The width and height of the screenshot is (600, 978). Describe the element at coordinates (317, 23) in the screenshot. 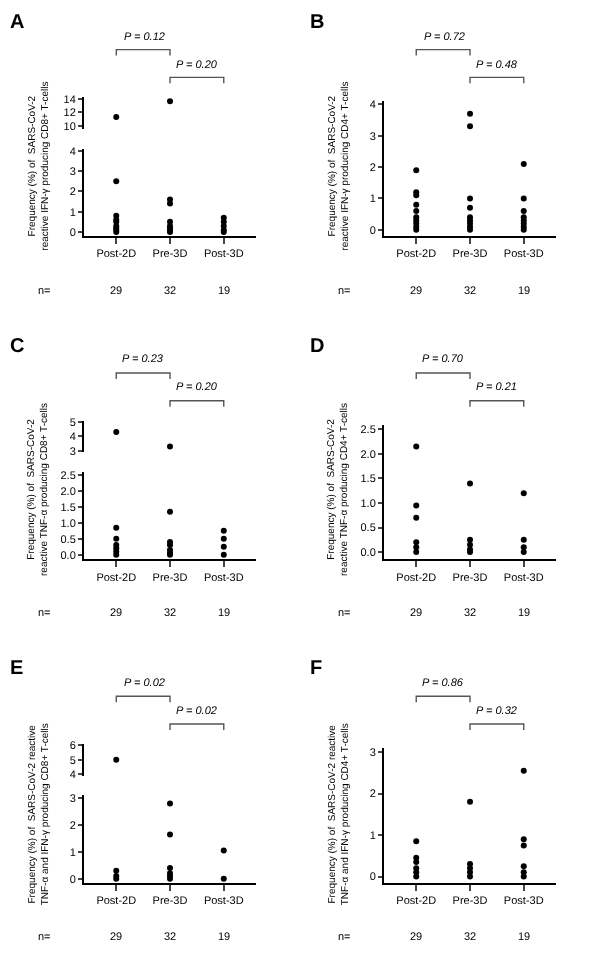

I see `chart-title: B` at that location.